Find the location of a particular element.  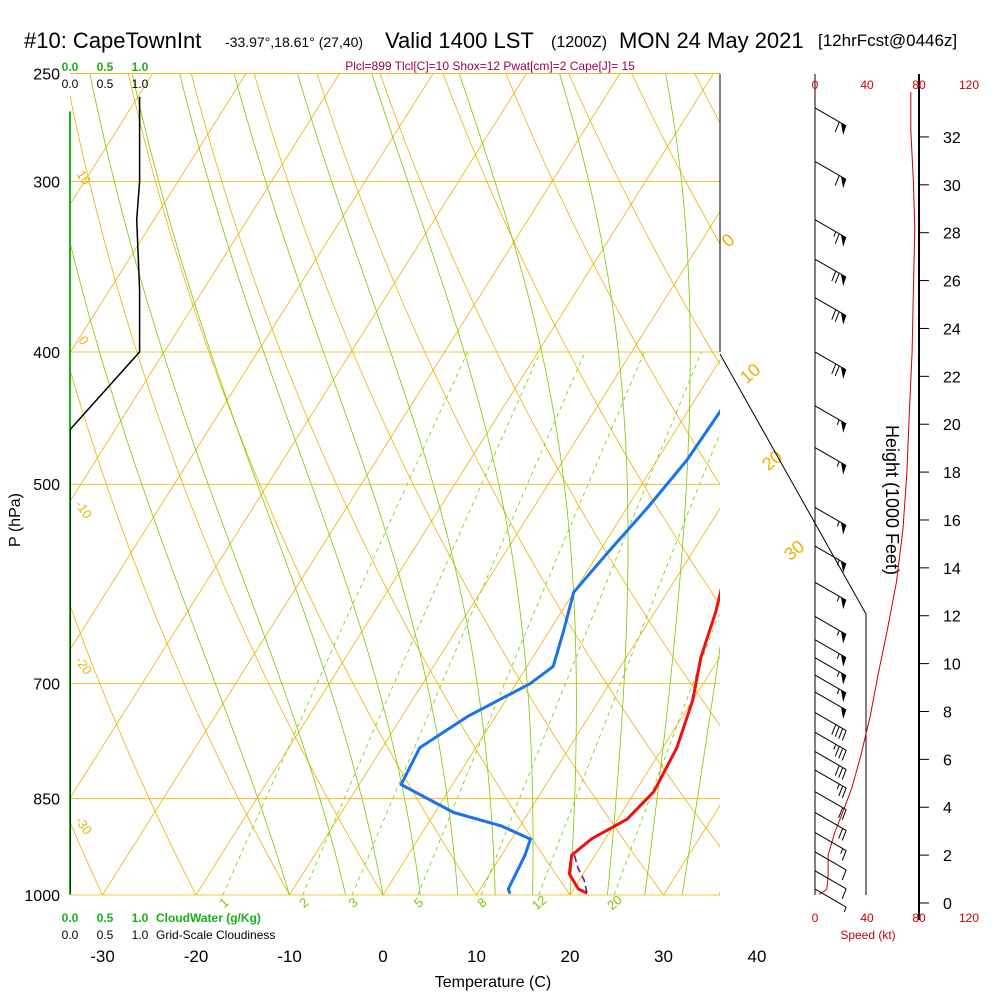

wind-speed-profile is located at coordinates (867, 493).